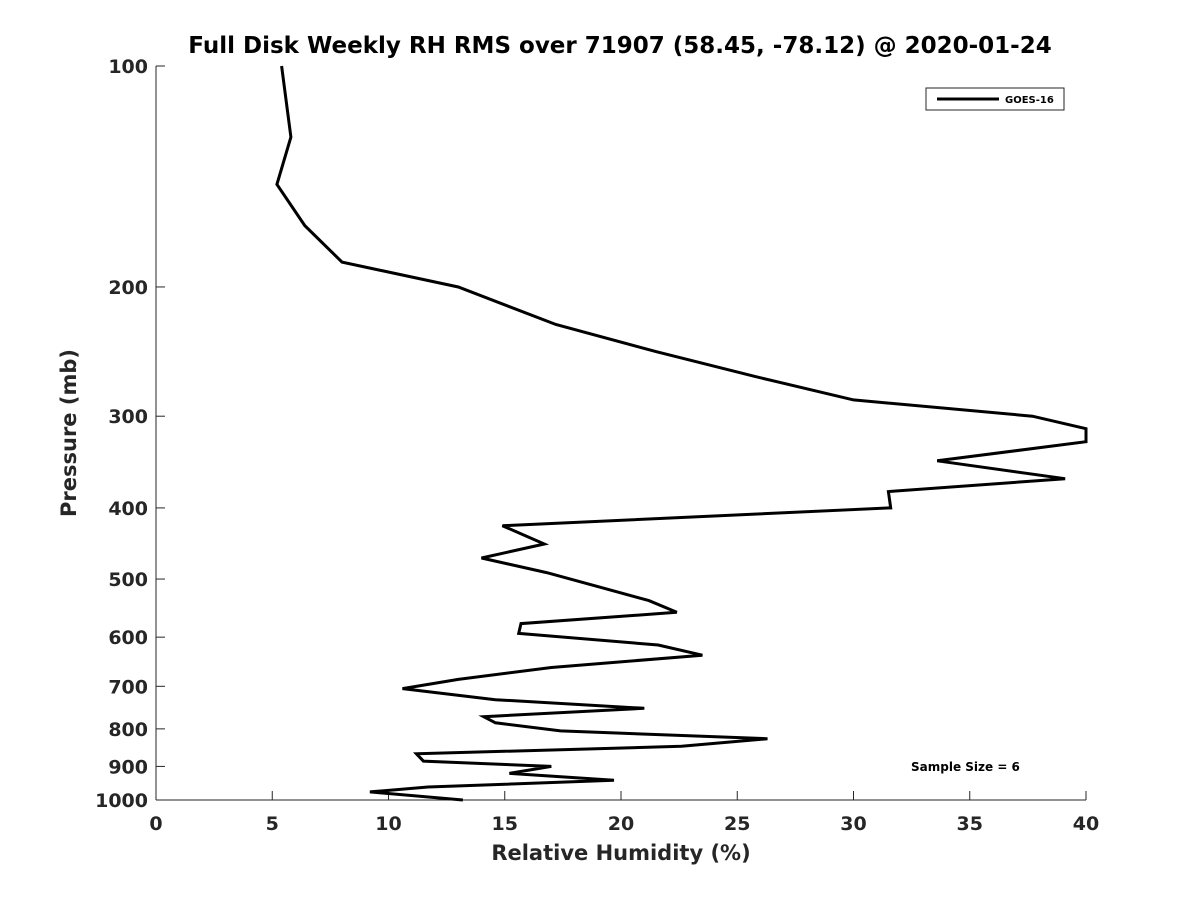 The height and width of the screenshot is (900, 1200). Describe the element at coordinates (505, 824) in the screenshot. I see `x-tick-label: 15` at that location.